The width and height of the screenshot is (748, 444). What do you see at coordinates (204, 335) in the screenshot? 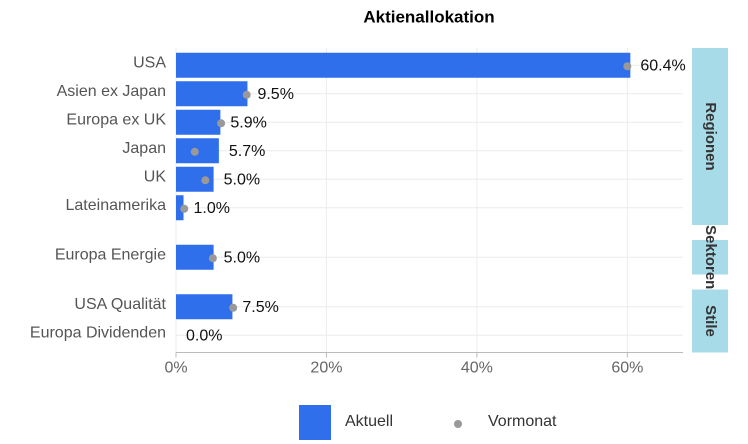
I see `data-label: 0.0%` at bounding box center [204, 335].